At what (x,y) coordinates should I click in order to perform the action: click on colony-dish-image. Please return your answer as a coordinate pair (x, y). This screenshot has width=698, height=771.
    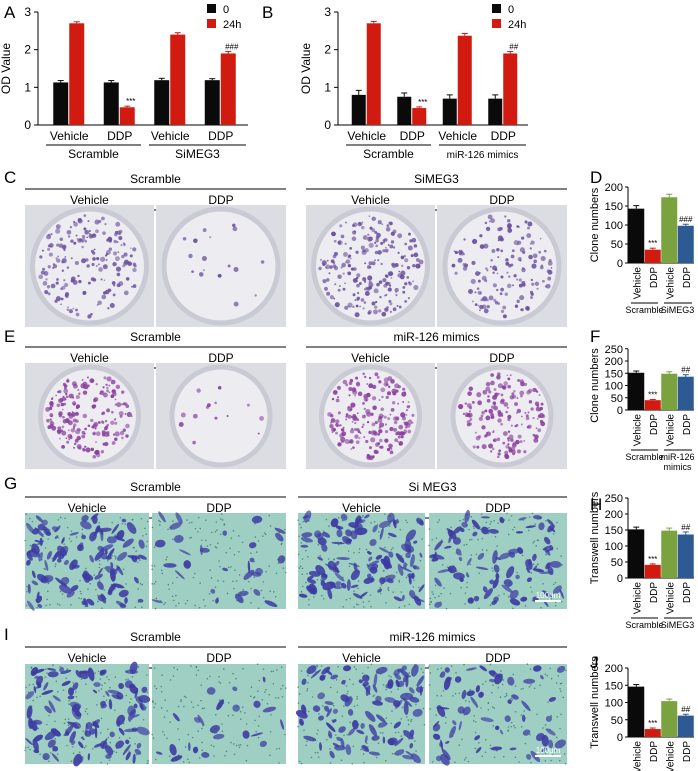
    Looking at the image, I should click on (502, 416).